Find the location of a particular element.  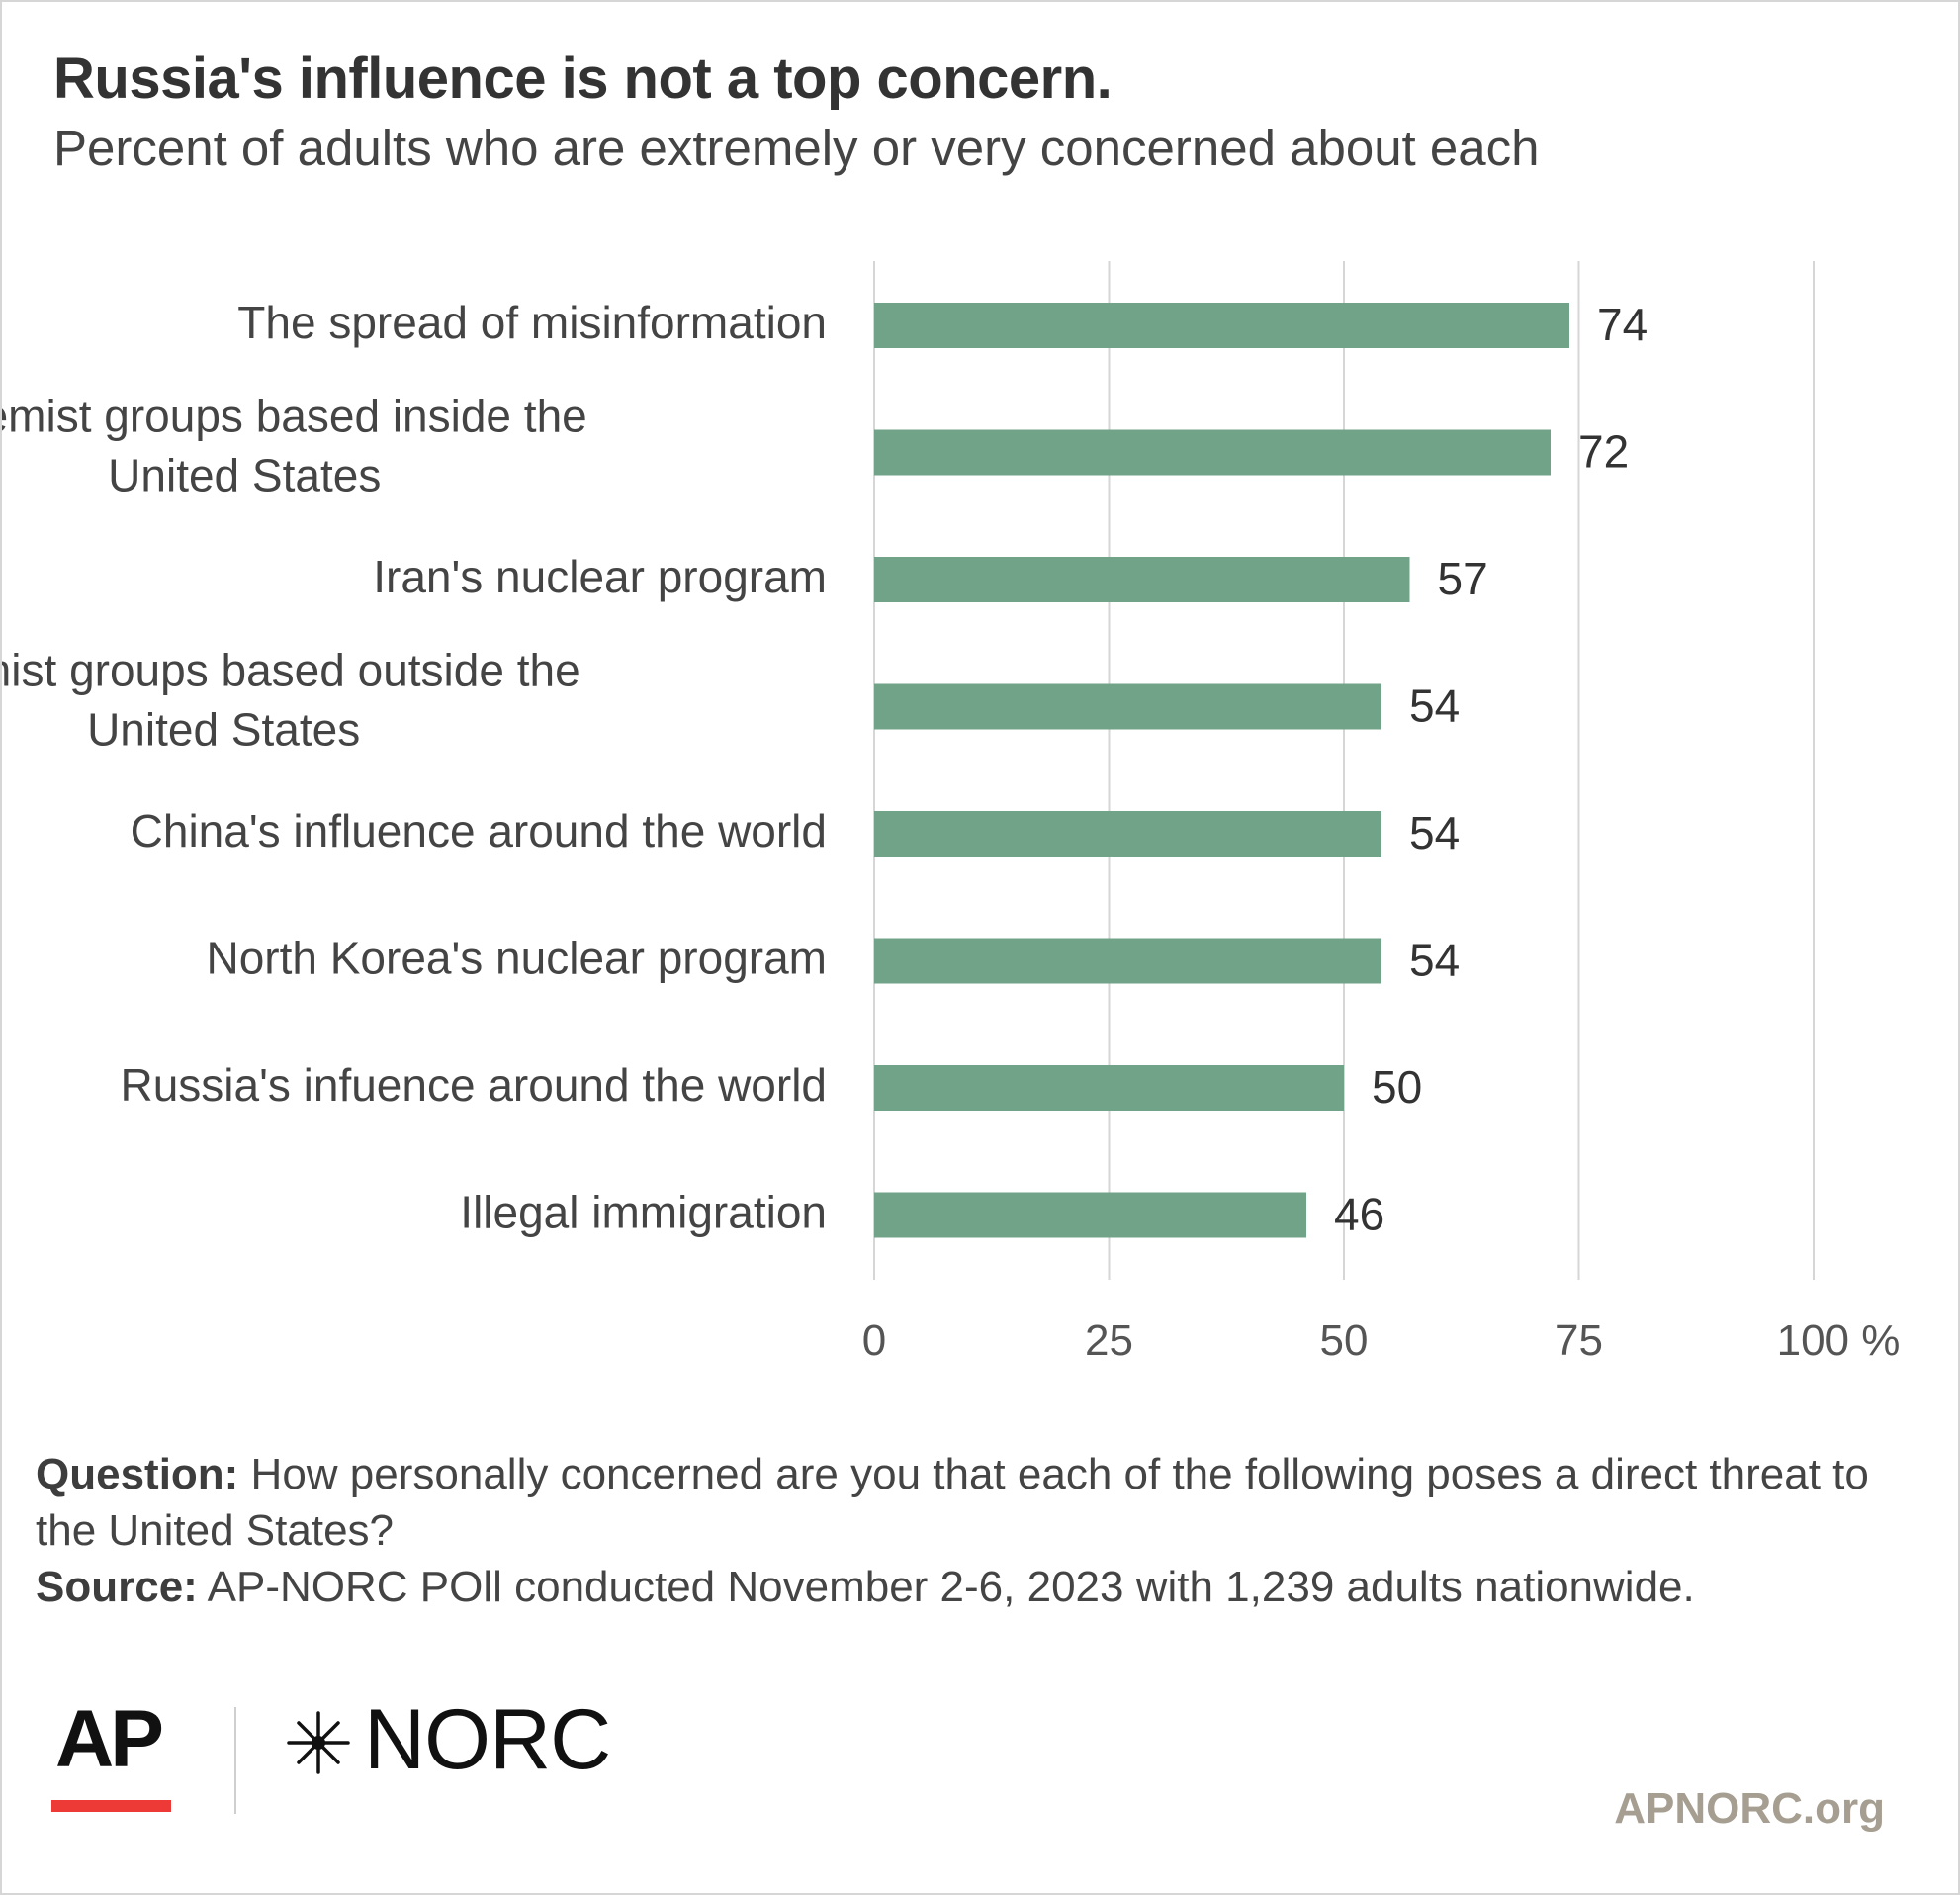

ap-logo-underline is located at coordinates (111, 1806).